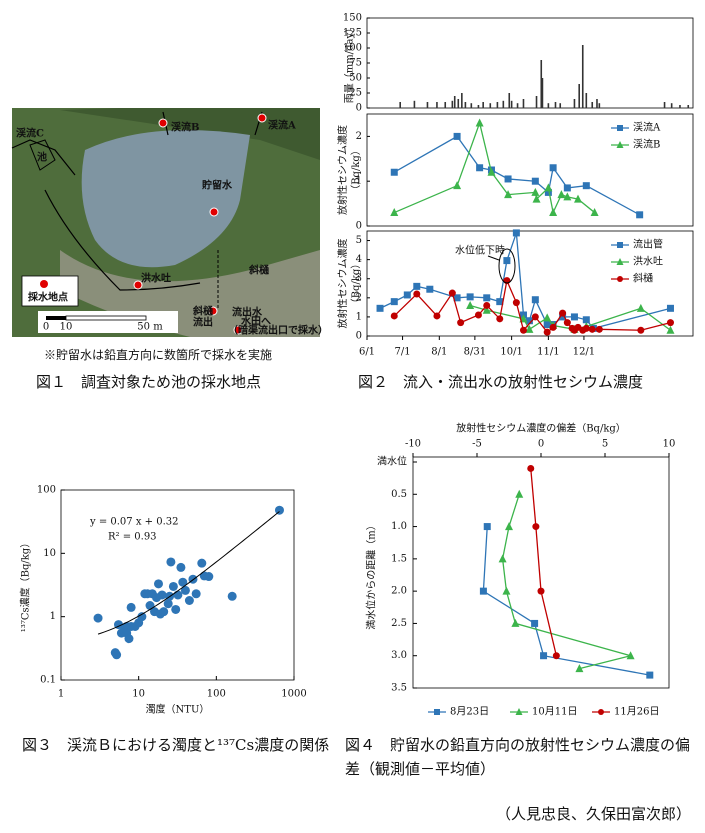 The image size is (705, 833). Describe the element at coordinates (132, 537) in the screenshot. I see `annotation: R² = 0.93` at that location.